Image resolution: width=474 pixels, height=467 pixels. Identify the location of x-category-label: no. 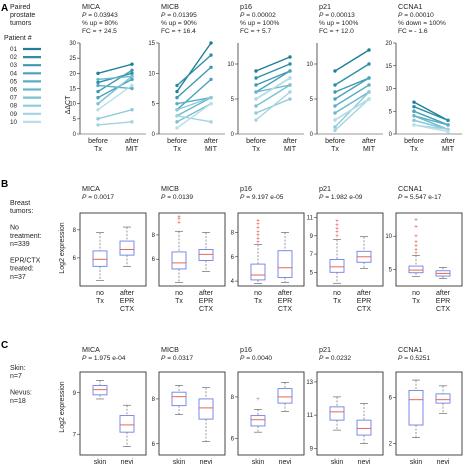
(258, 293).